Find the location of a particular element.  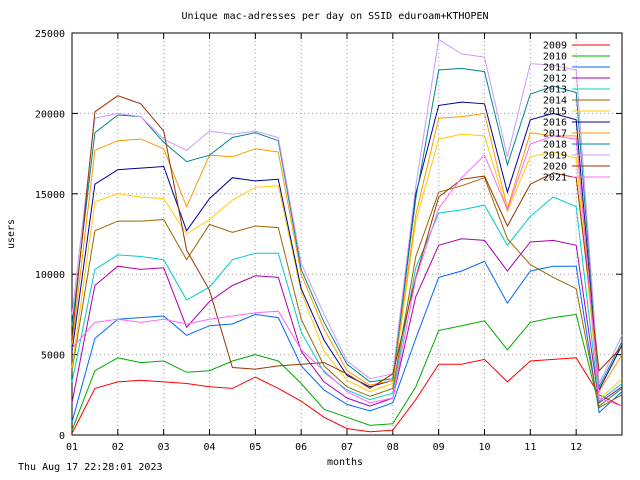

y-axis-label: users is located at coordinates (11, 234).